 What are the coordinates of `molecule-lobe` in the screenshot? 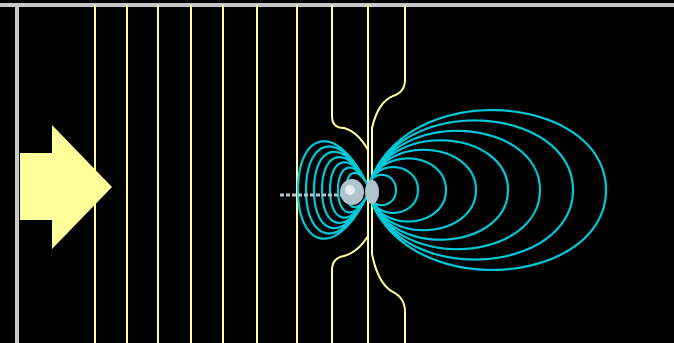 It's located at (372, 192).